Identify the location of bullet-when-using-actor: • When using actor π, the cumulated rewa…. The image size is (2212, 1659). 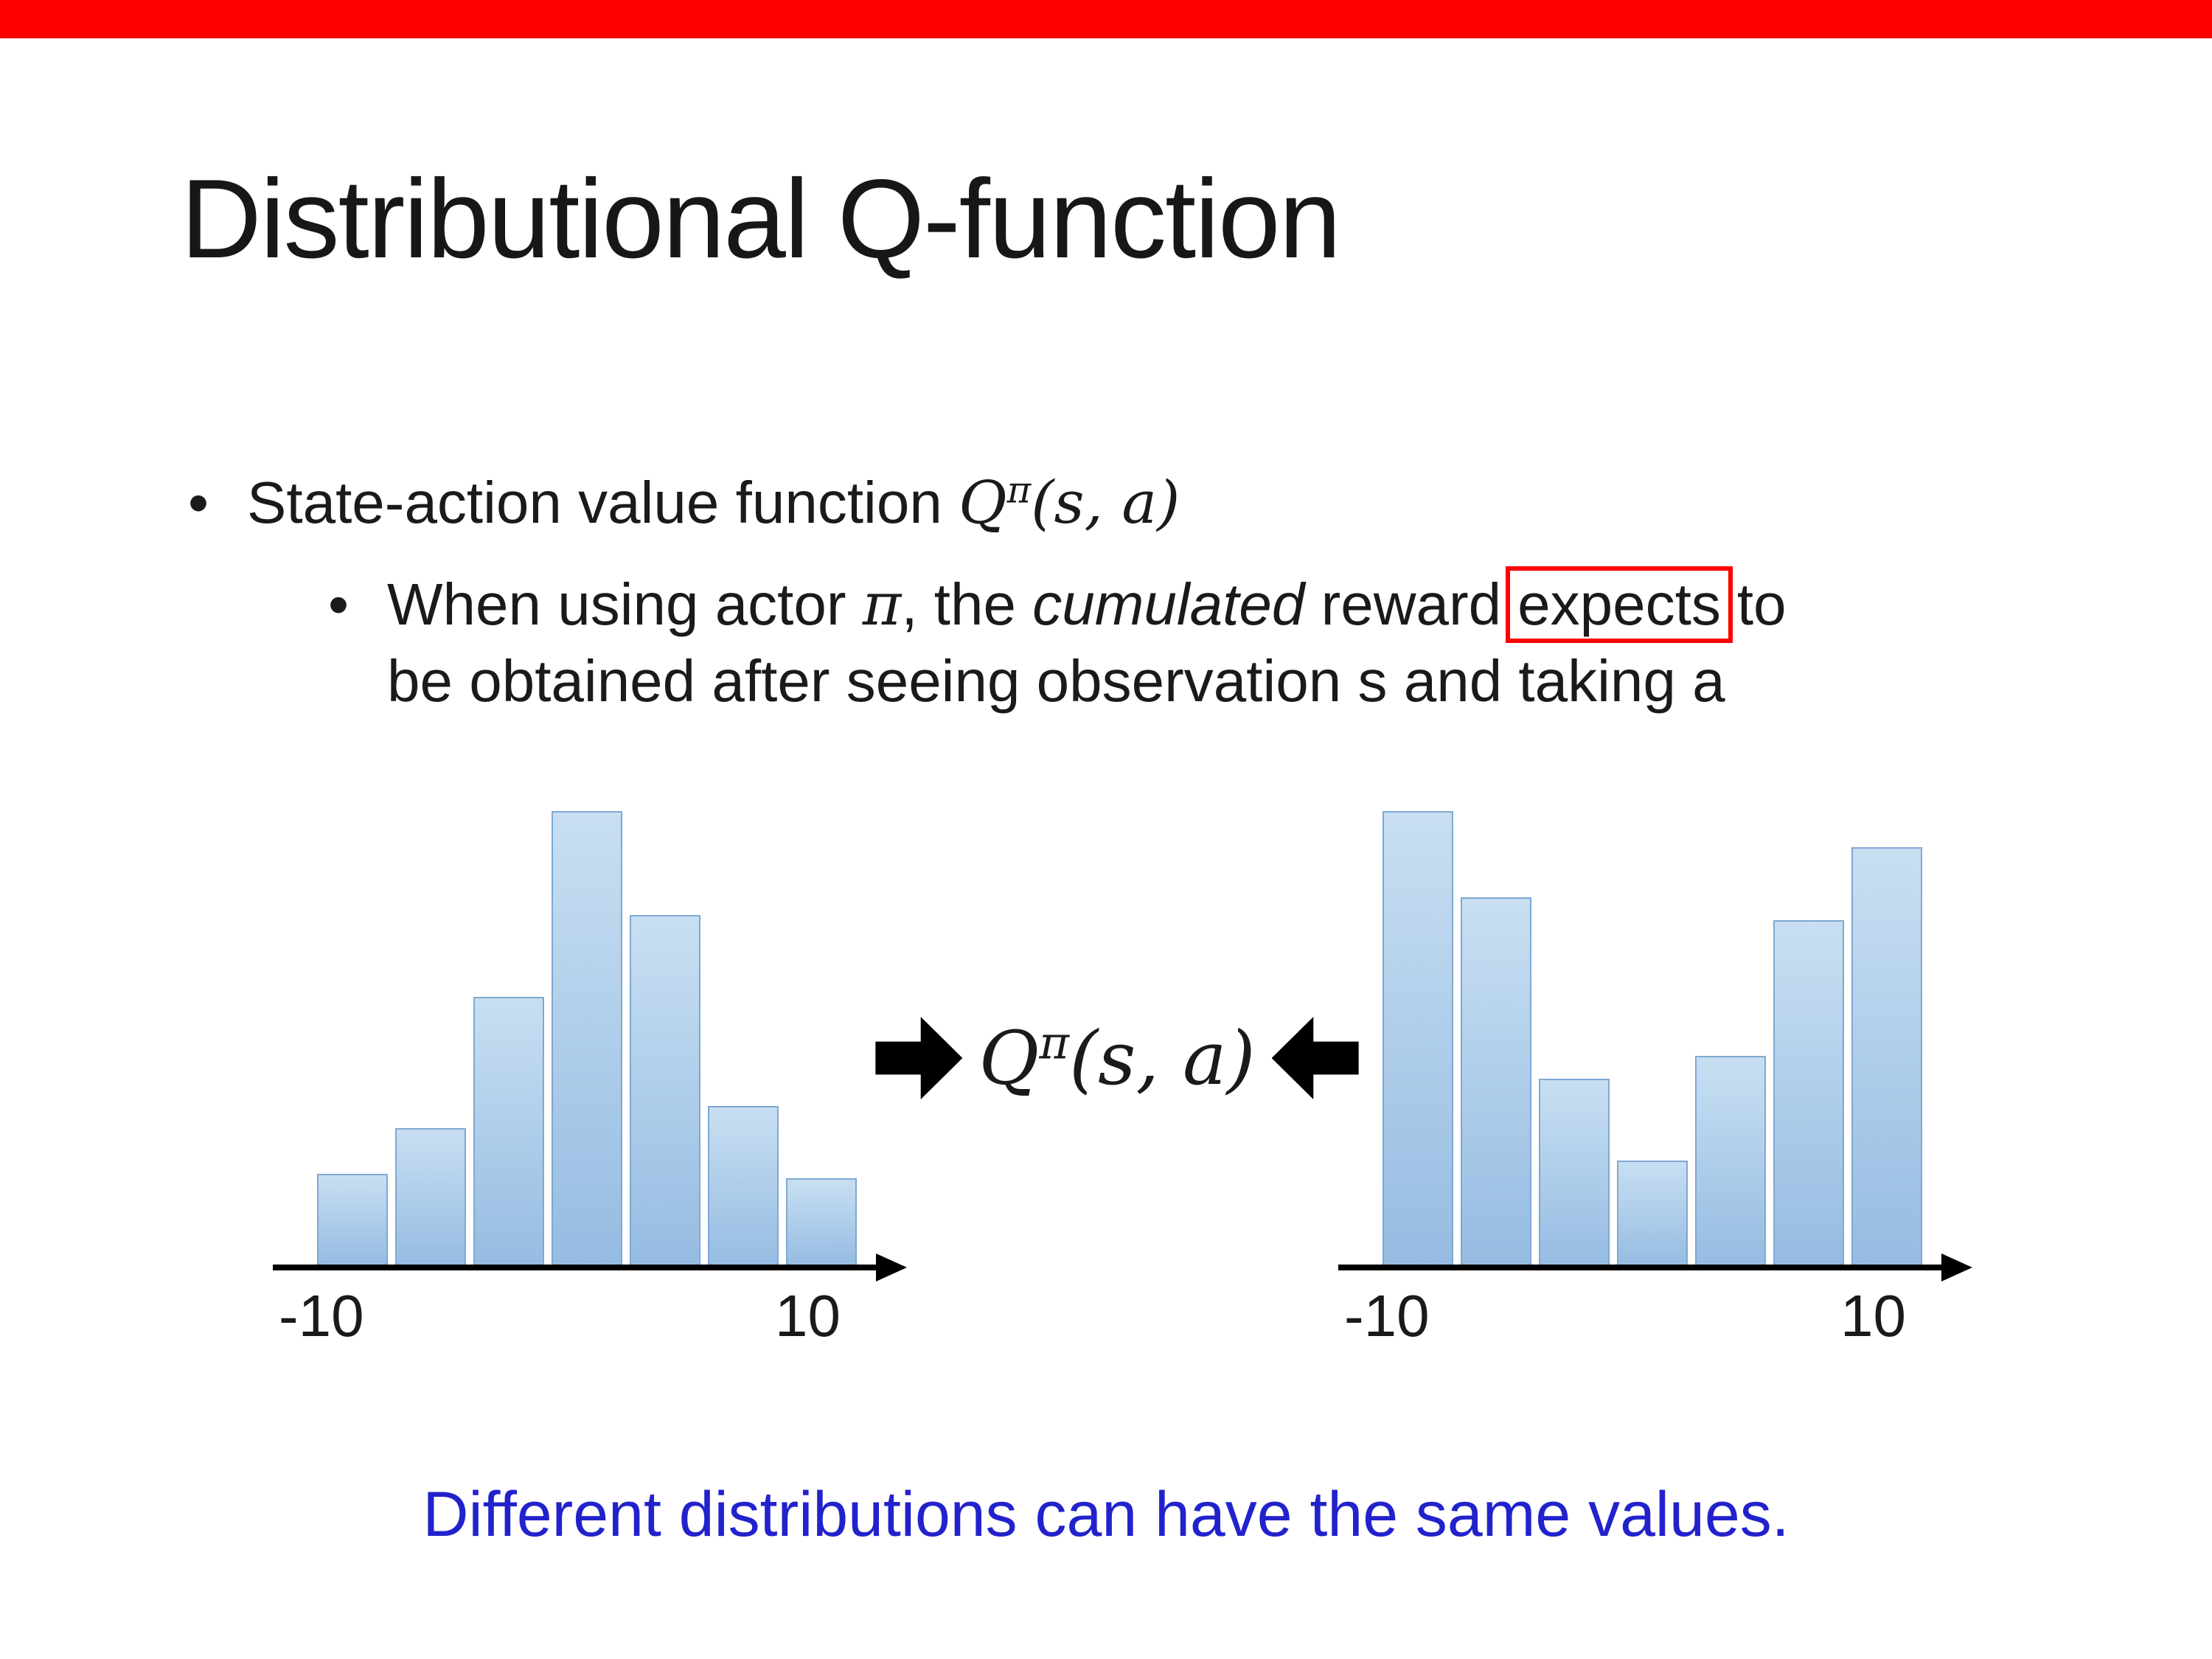
(1168, 643).